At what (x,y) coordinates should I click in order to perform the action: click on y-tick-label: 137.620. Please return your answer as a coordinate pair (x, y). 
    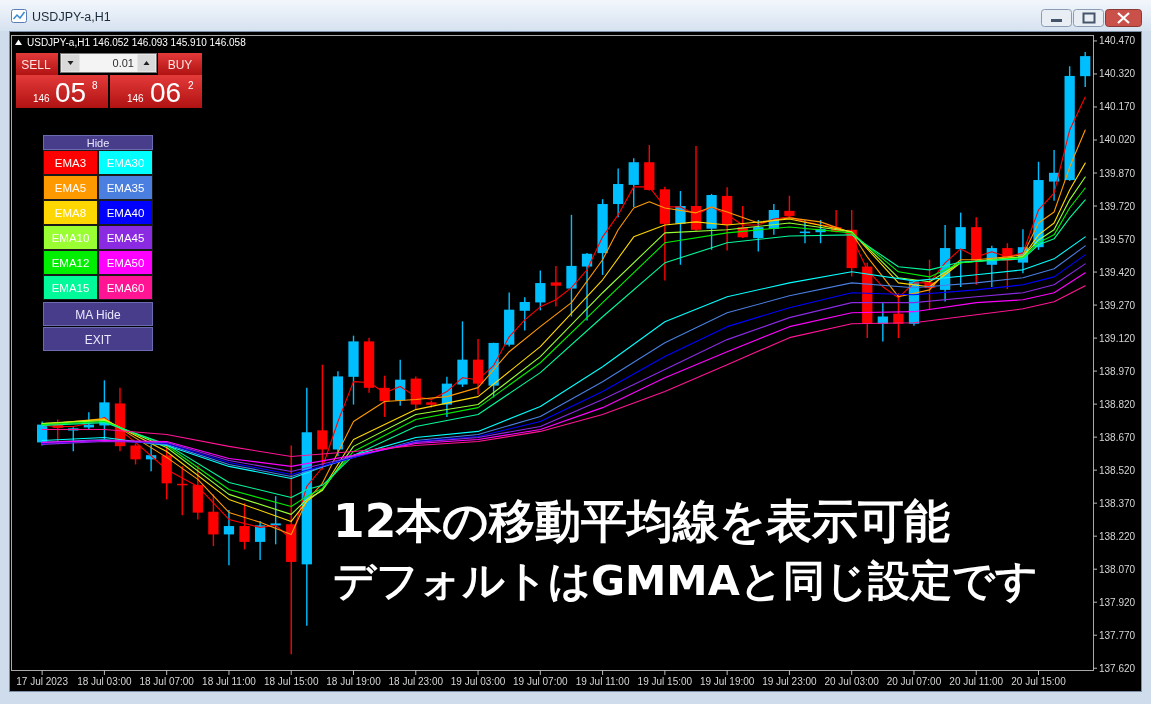
    Looking at the image, I should click on (1117, 668).